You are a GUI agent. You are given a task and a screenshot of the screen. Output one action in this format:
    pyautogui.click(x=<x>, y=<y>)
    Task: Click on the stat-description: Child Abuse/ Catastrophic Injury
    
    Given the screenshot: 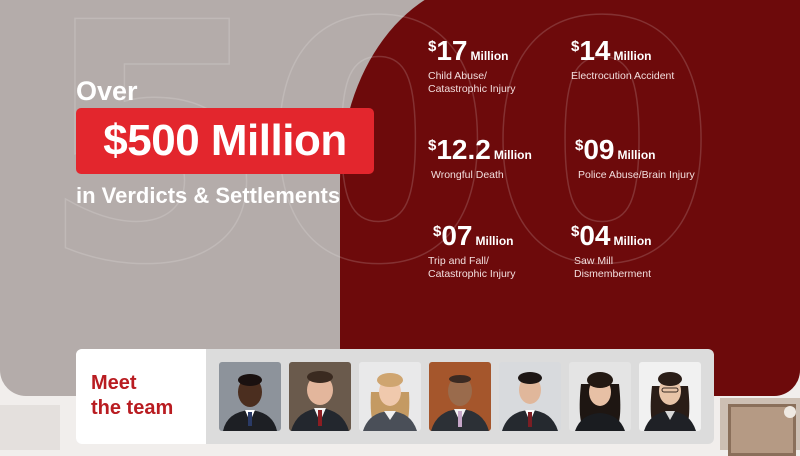 What is the action you would take?
    pyautogui.click(x=508, y=83)
    